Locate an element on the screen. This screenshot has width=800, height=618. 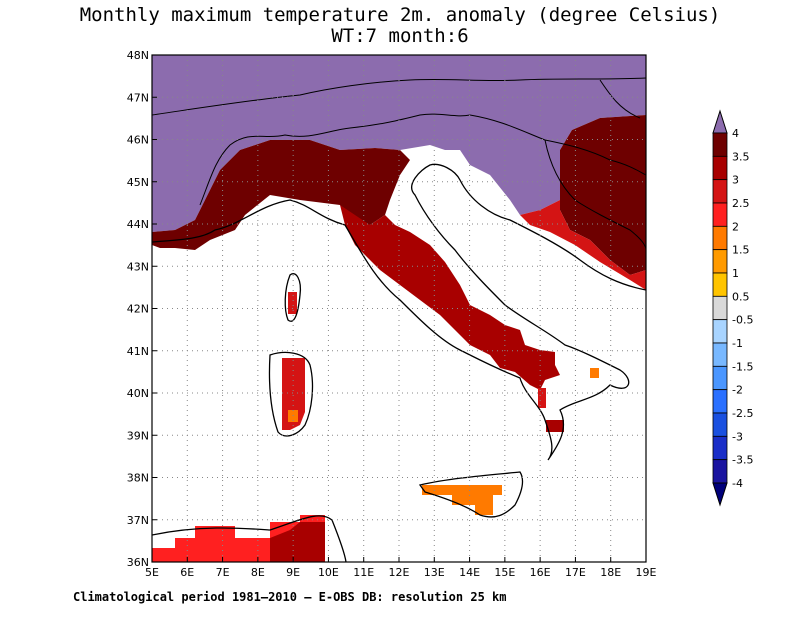
x-tick-label: 16E is located at coordinates (540, 572).